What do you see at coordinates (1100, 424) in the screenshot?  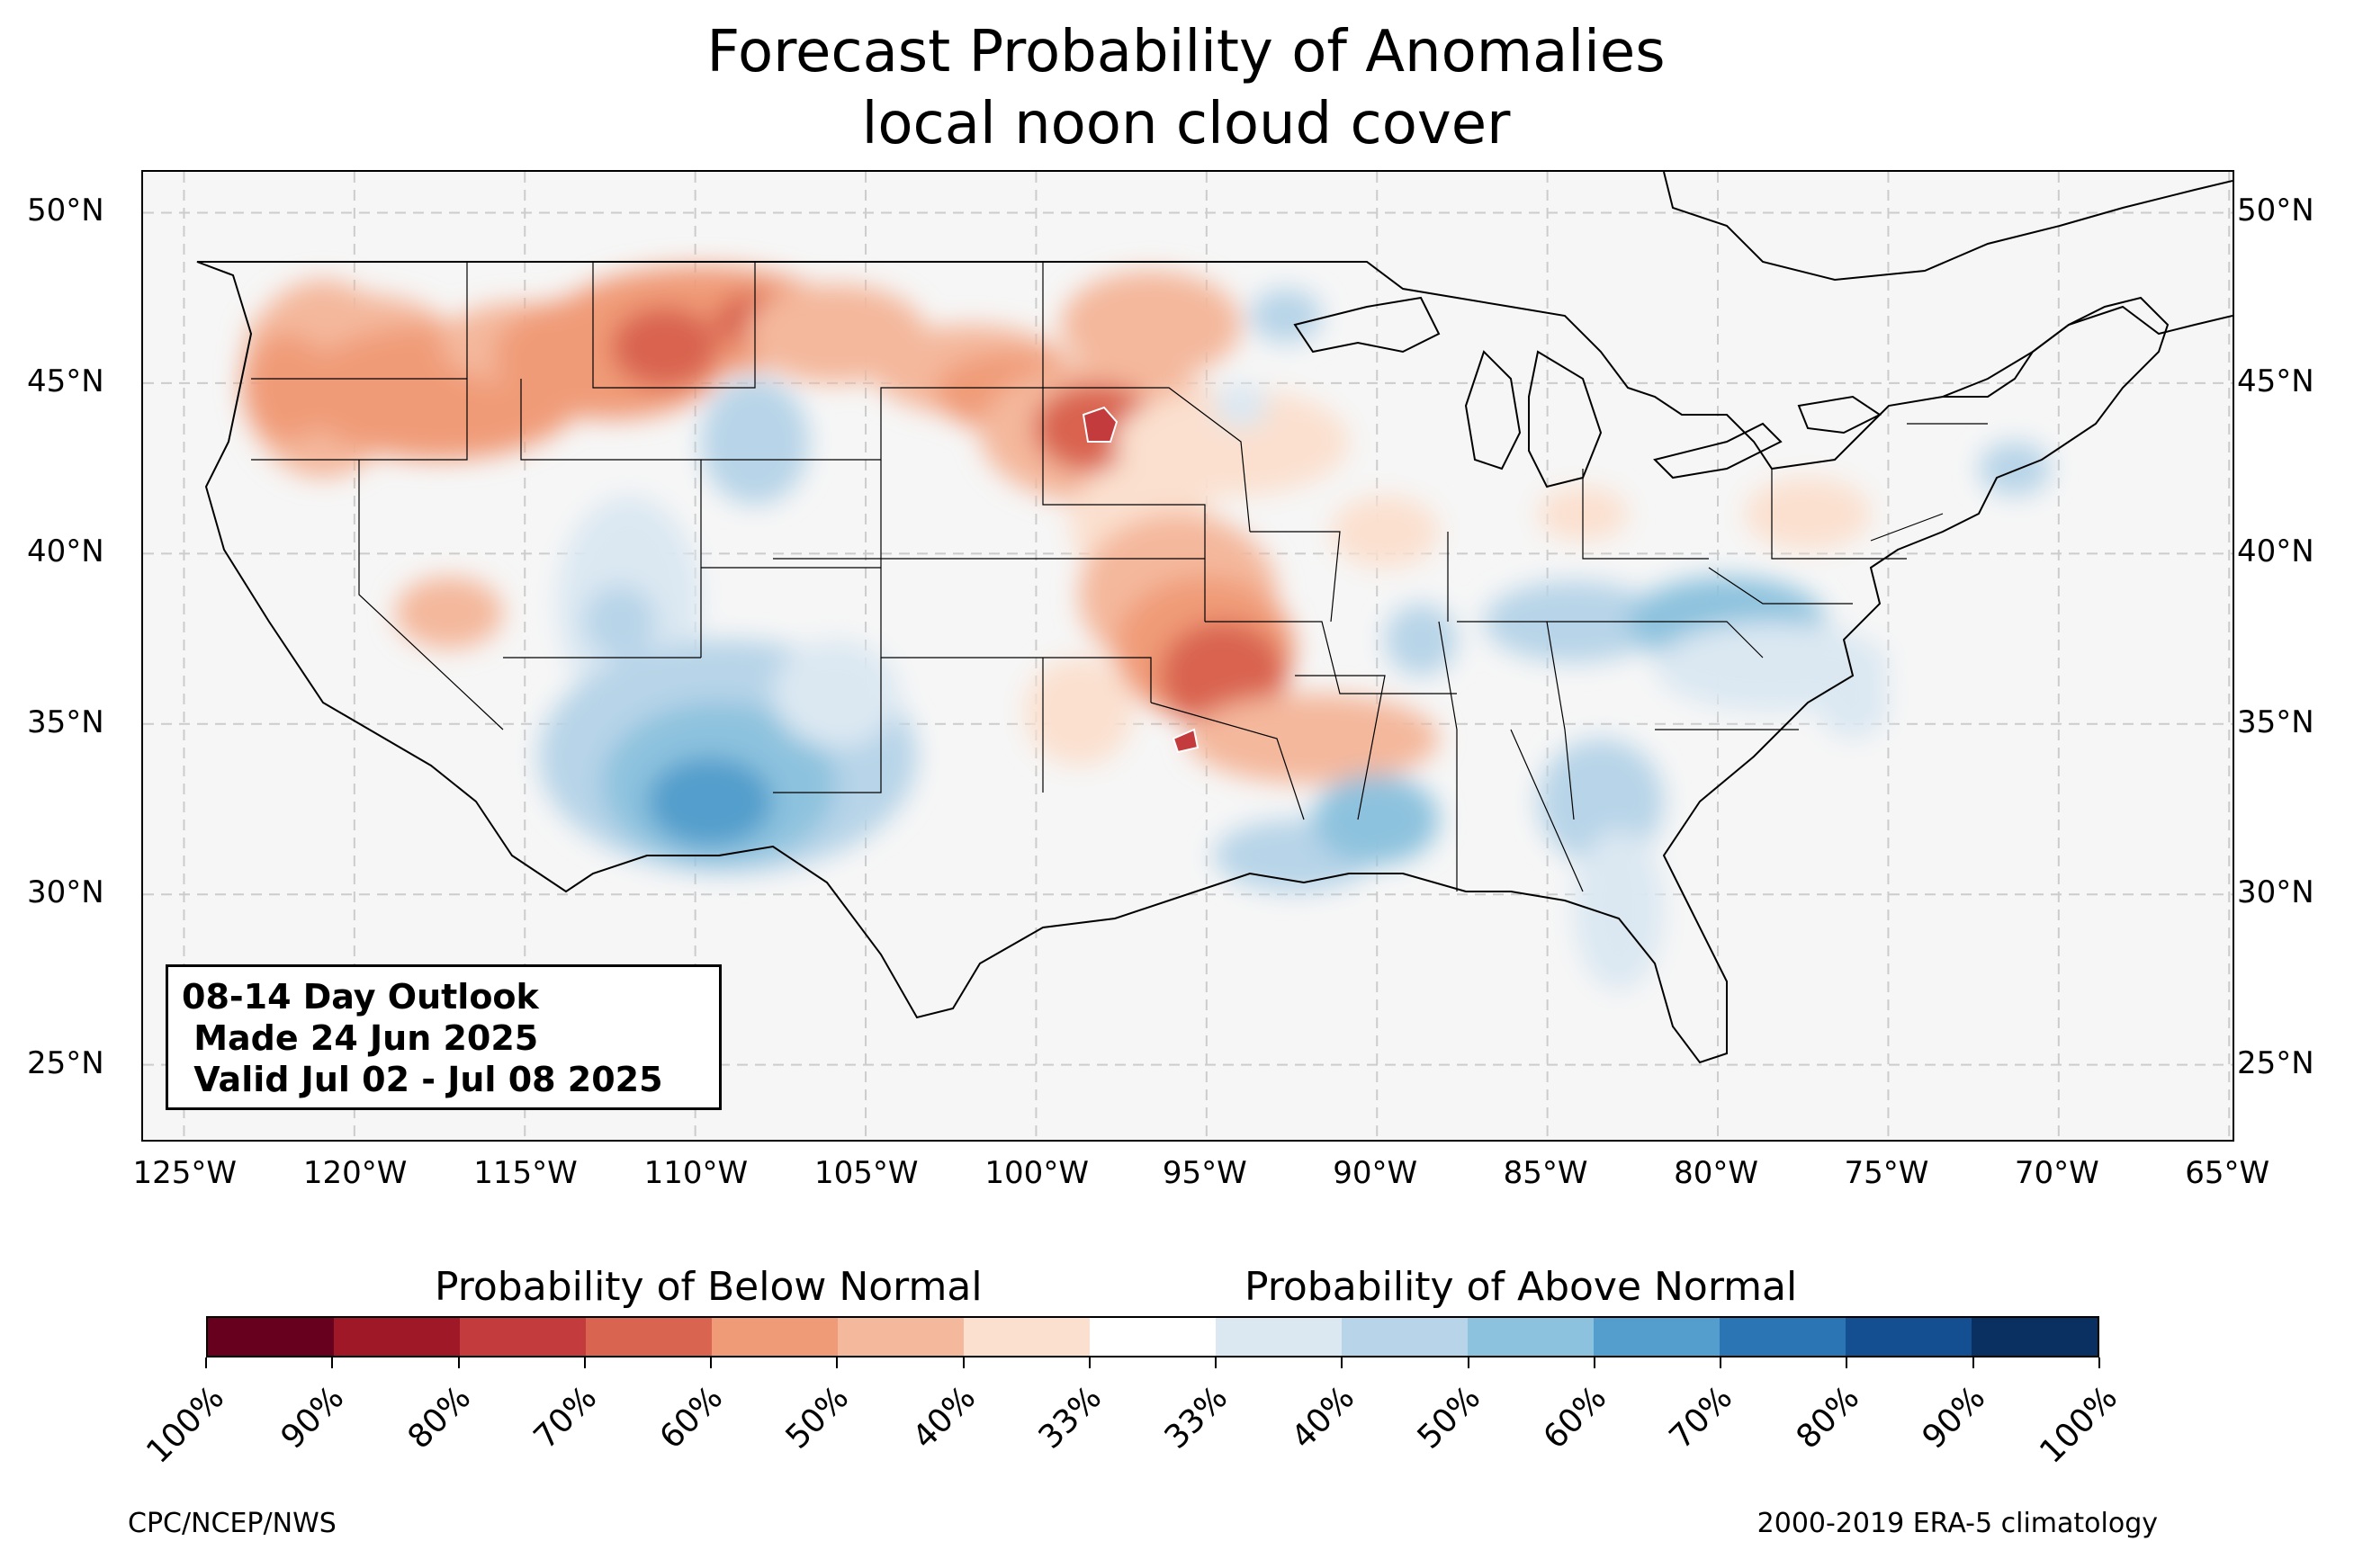 I see `contour-70-nebraska` at bounding box center [1100, 424].